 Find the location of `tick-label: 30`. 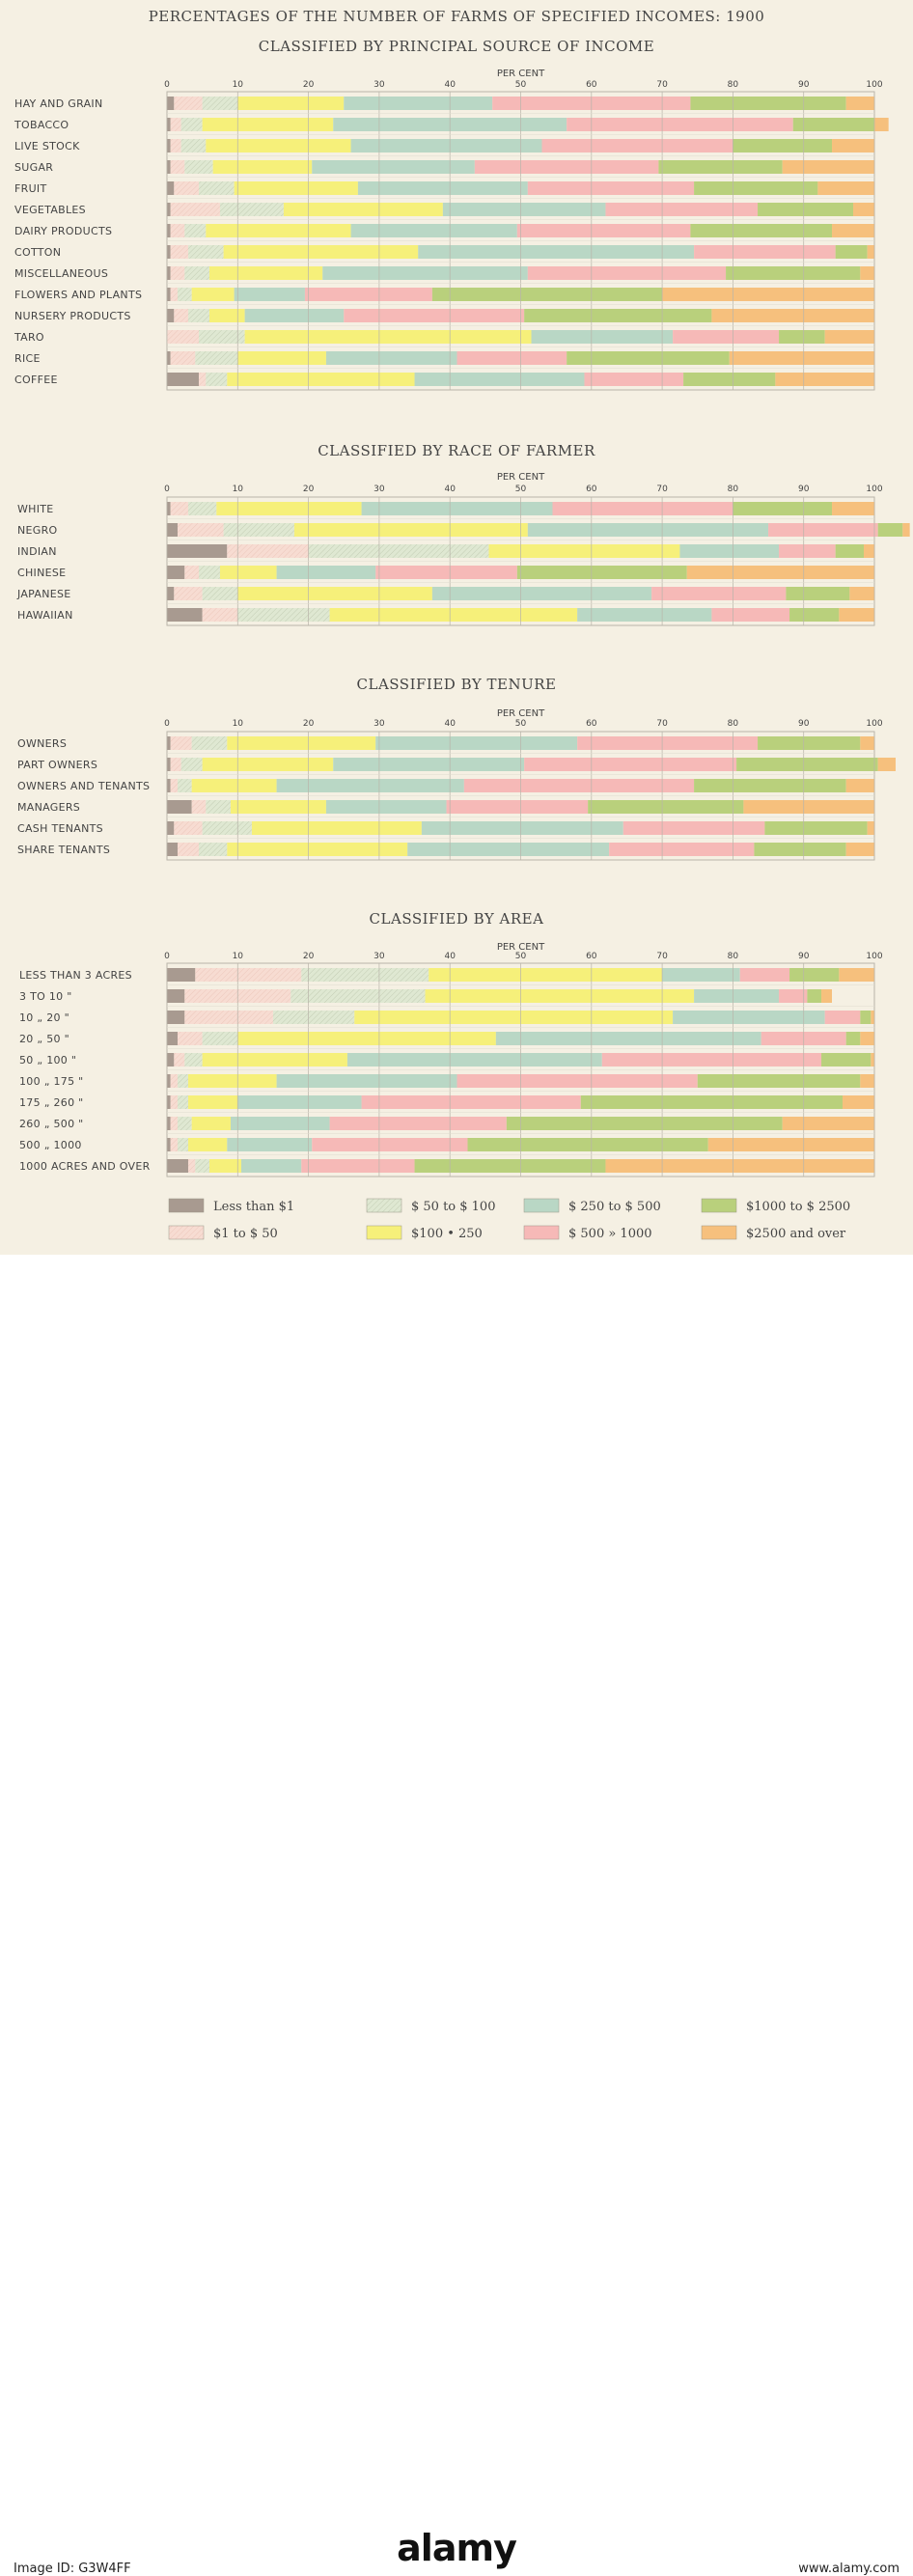

tick-label: 30 is located at coordinates (379, 956).